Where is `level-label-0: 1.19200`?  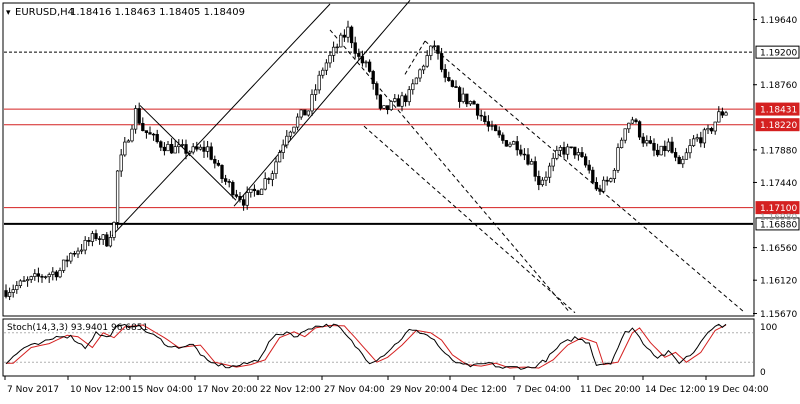
level-label-0: 1.19200 is located at coordinates (778, 54).